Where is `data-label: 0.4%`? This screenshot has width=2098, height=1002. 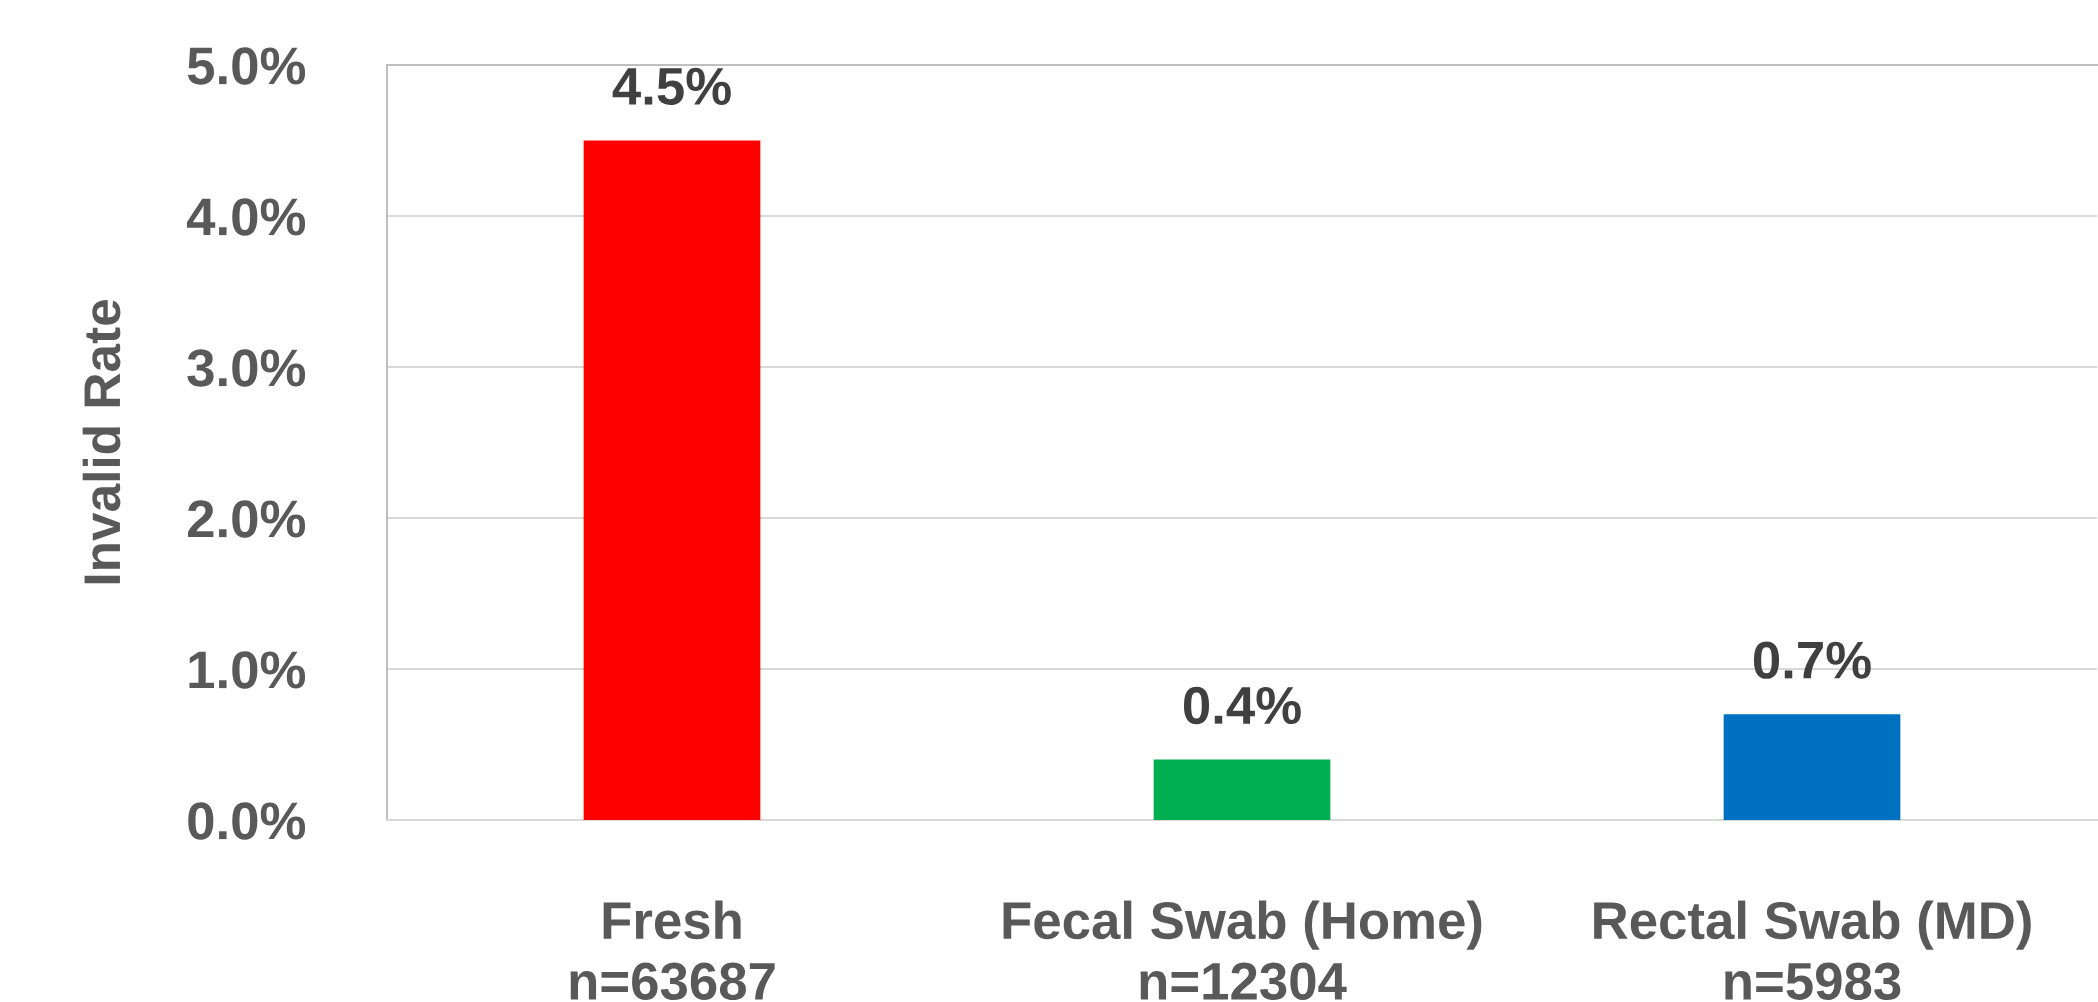 data-label: 0.4% is located at coordinates (1242, 705).